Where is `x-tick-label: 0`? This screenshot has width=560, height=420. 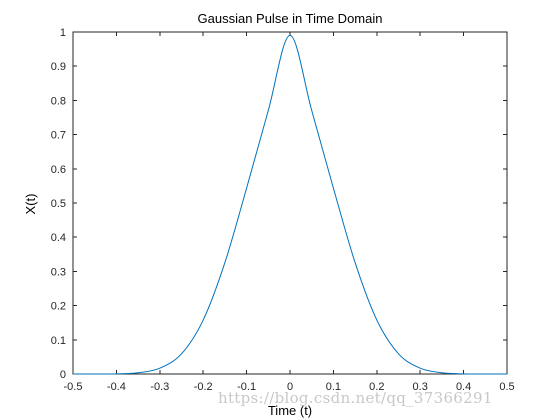
x-tick-label: 0 is located at coordinates (290, 387).